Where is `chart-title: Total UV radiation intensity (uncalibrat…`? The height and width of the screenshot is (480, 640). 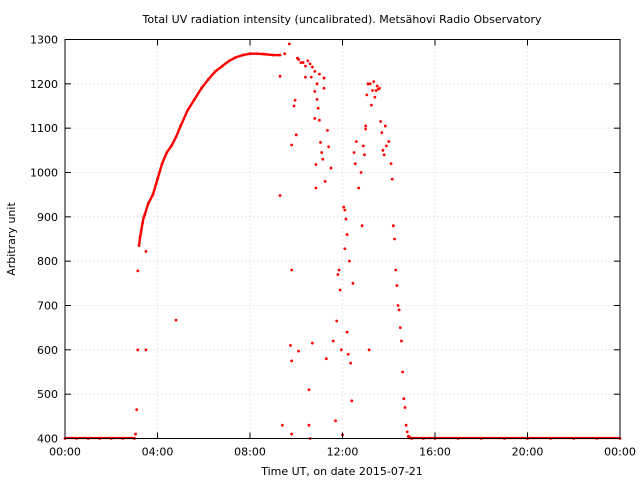 chart-title: Total UV radiation intensity (uncalibrat… is located at coordinates (342, 19).